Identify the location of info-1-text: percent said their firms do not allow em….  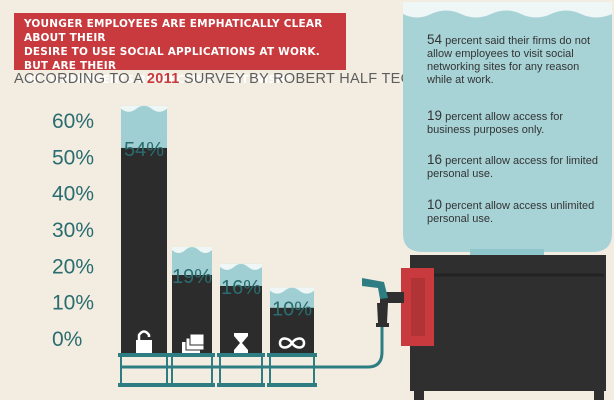
(508, 60).